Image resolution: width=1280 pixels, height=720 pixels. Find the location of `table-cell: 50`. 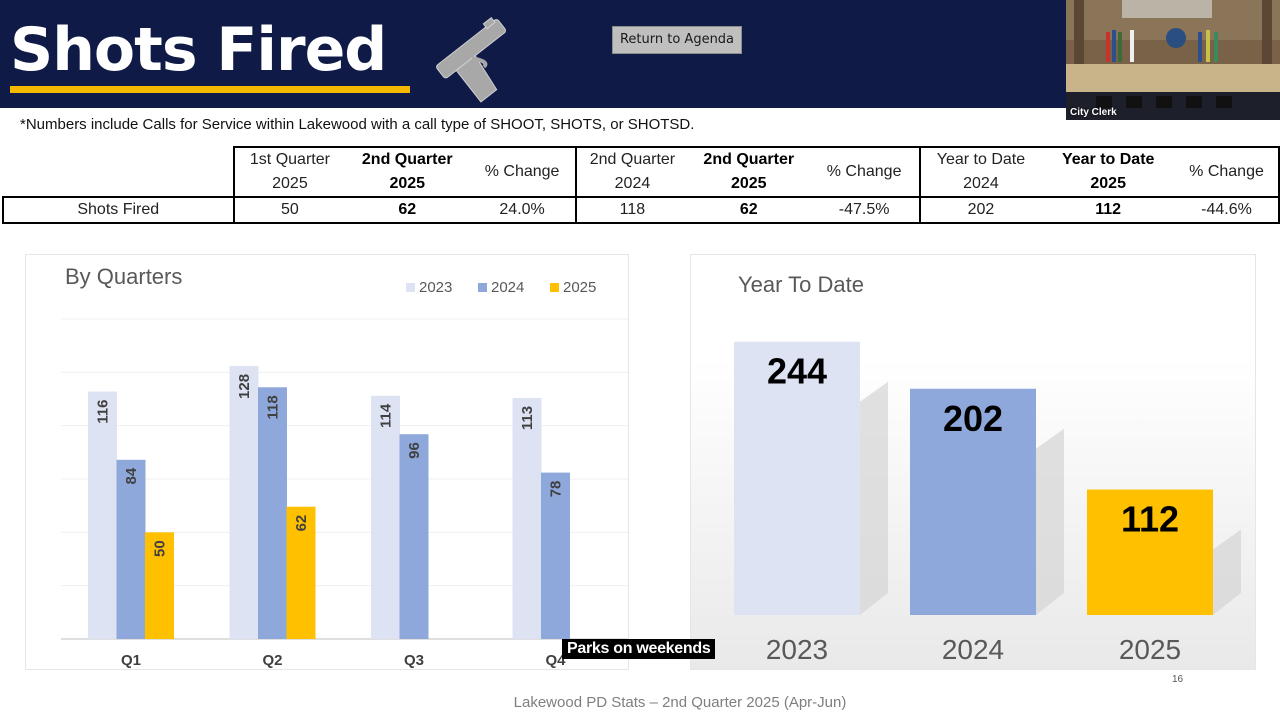

table-cell: 50 is located at coordinates (289, 210).